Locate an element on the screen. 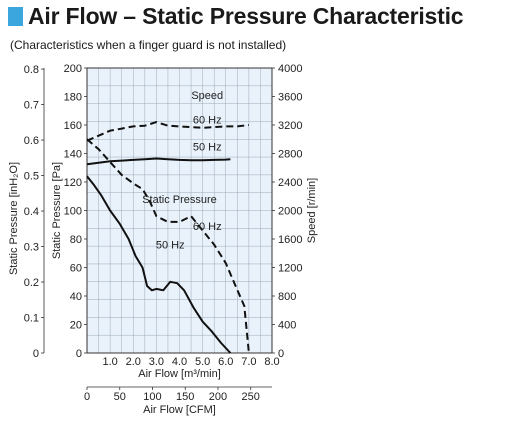 The width and height of the screenshot is (525, 425). annotation-label: Static Pressure is located at coordinates (179, 200).